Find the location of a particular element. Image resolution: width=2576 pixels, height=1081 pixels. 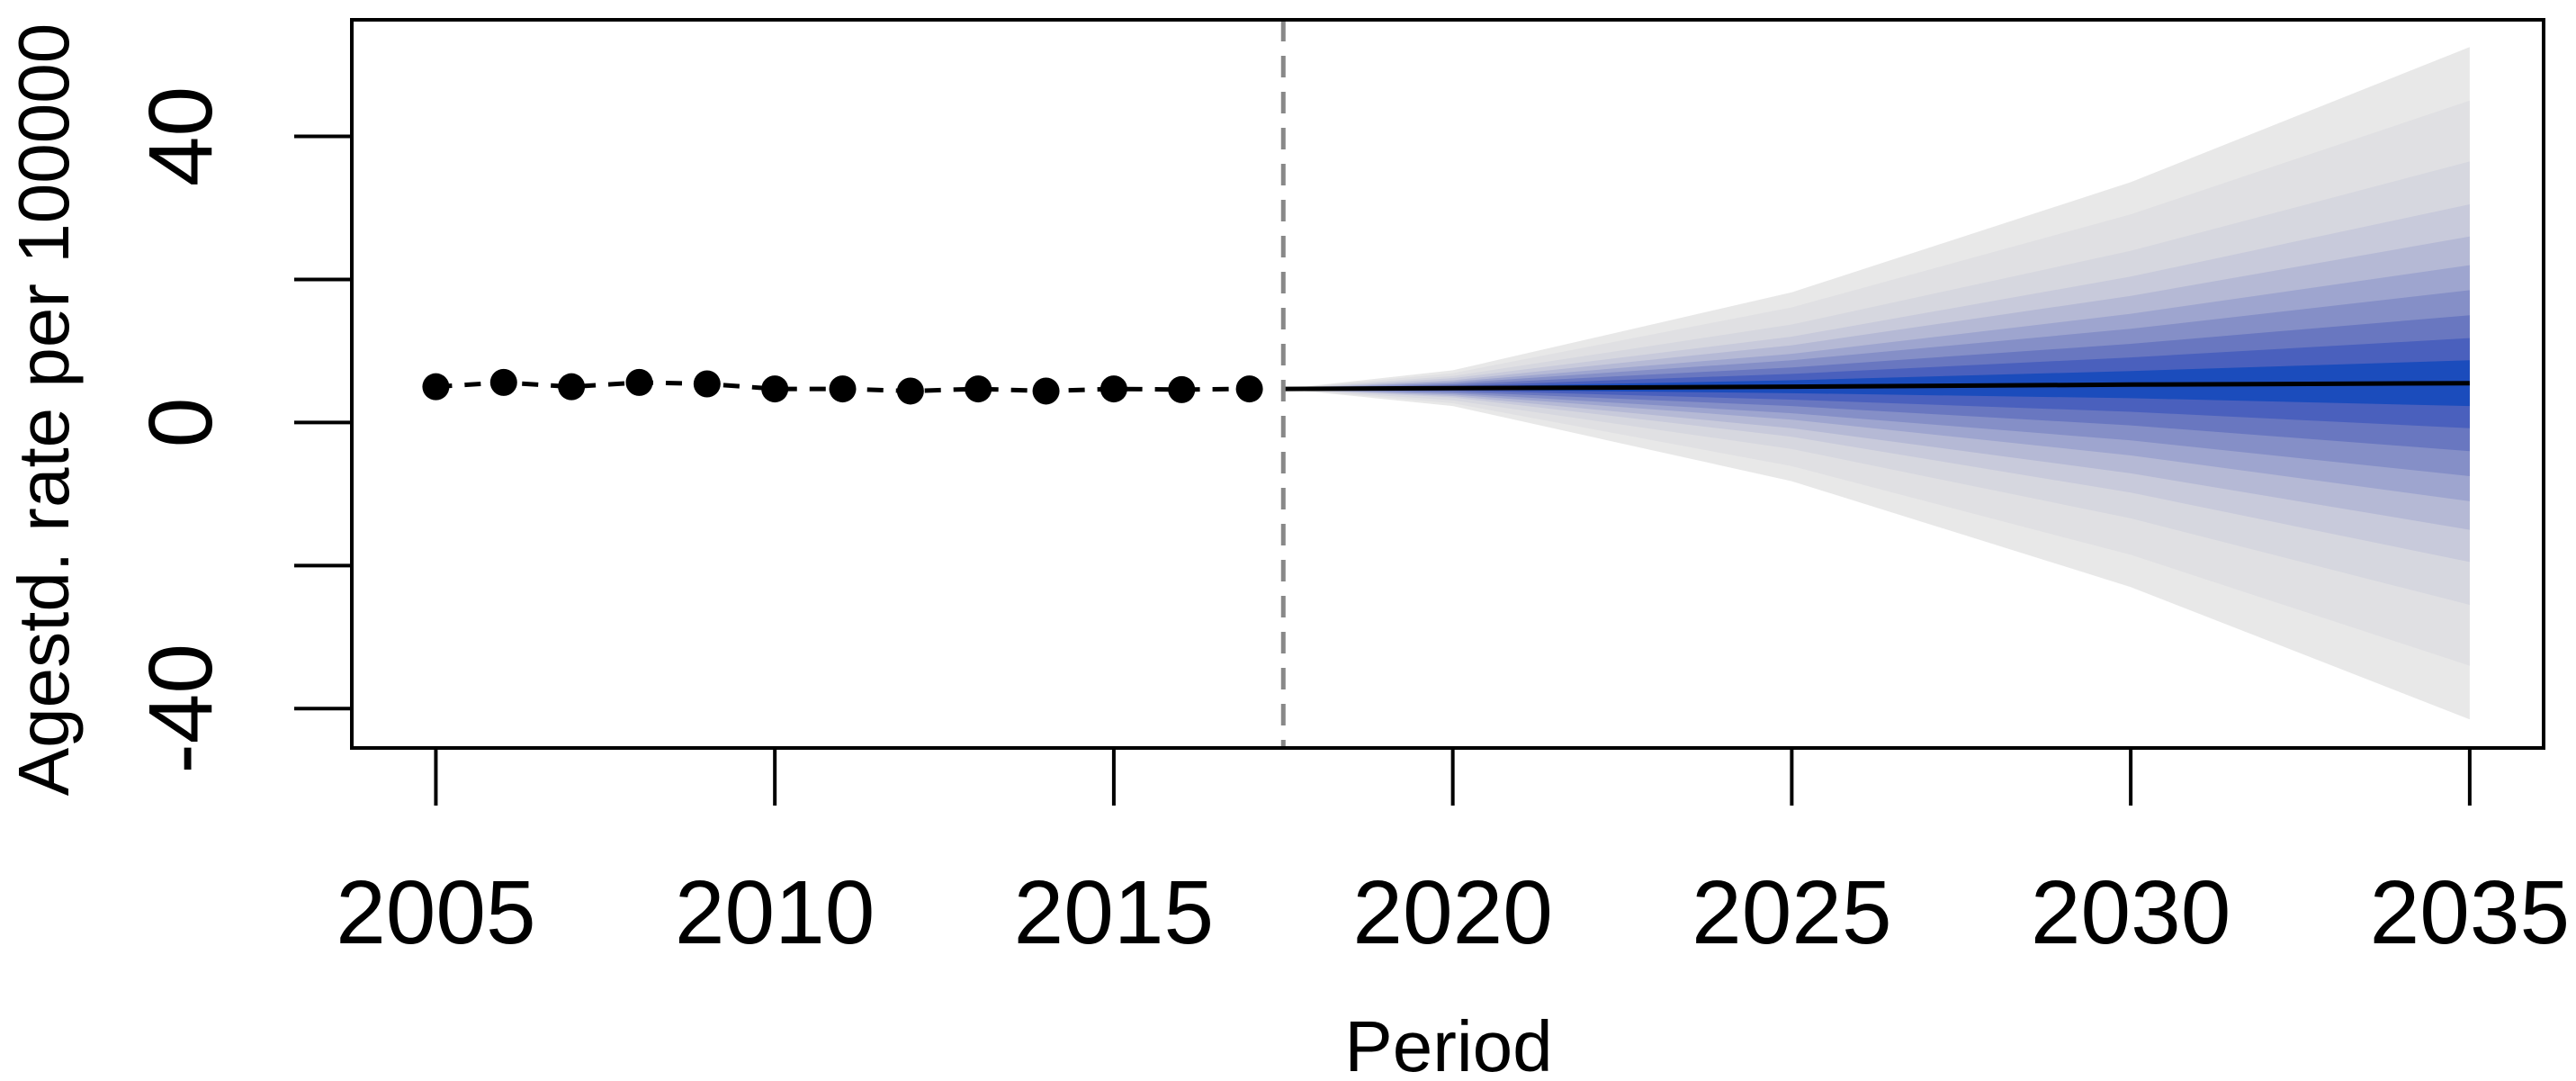

x-tick-label: 2020 is located at coordinates (1452, 912).